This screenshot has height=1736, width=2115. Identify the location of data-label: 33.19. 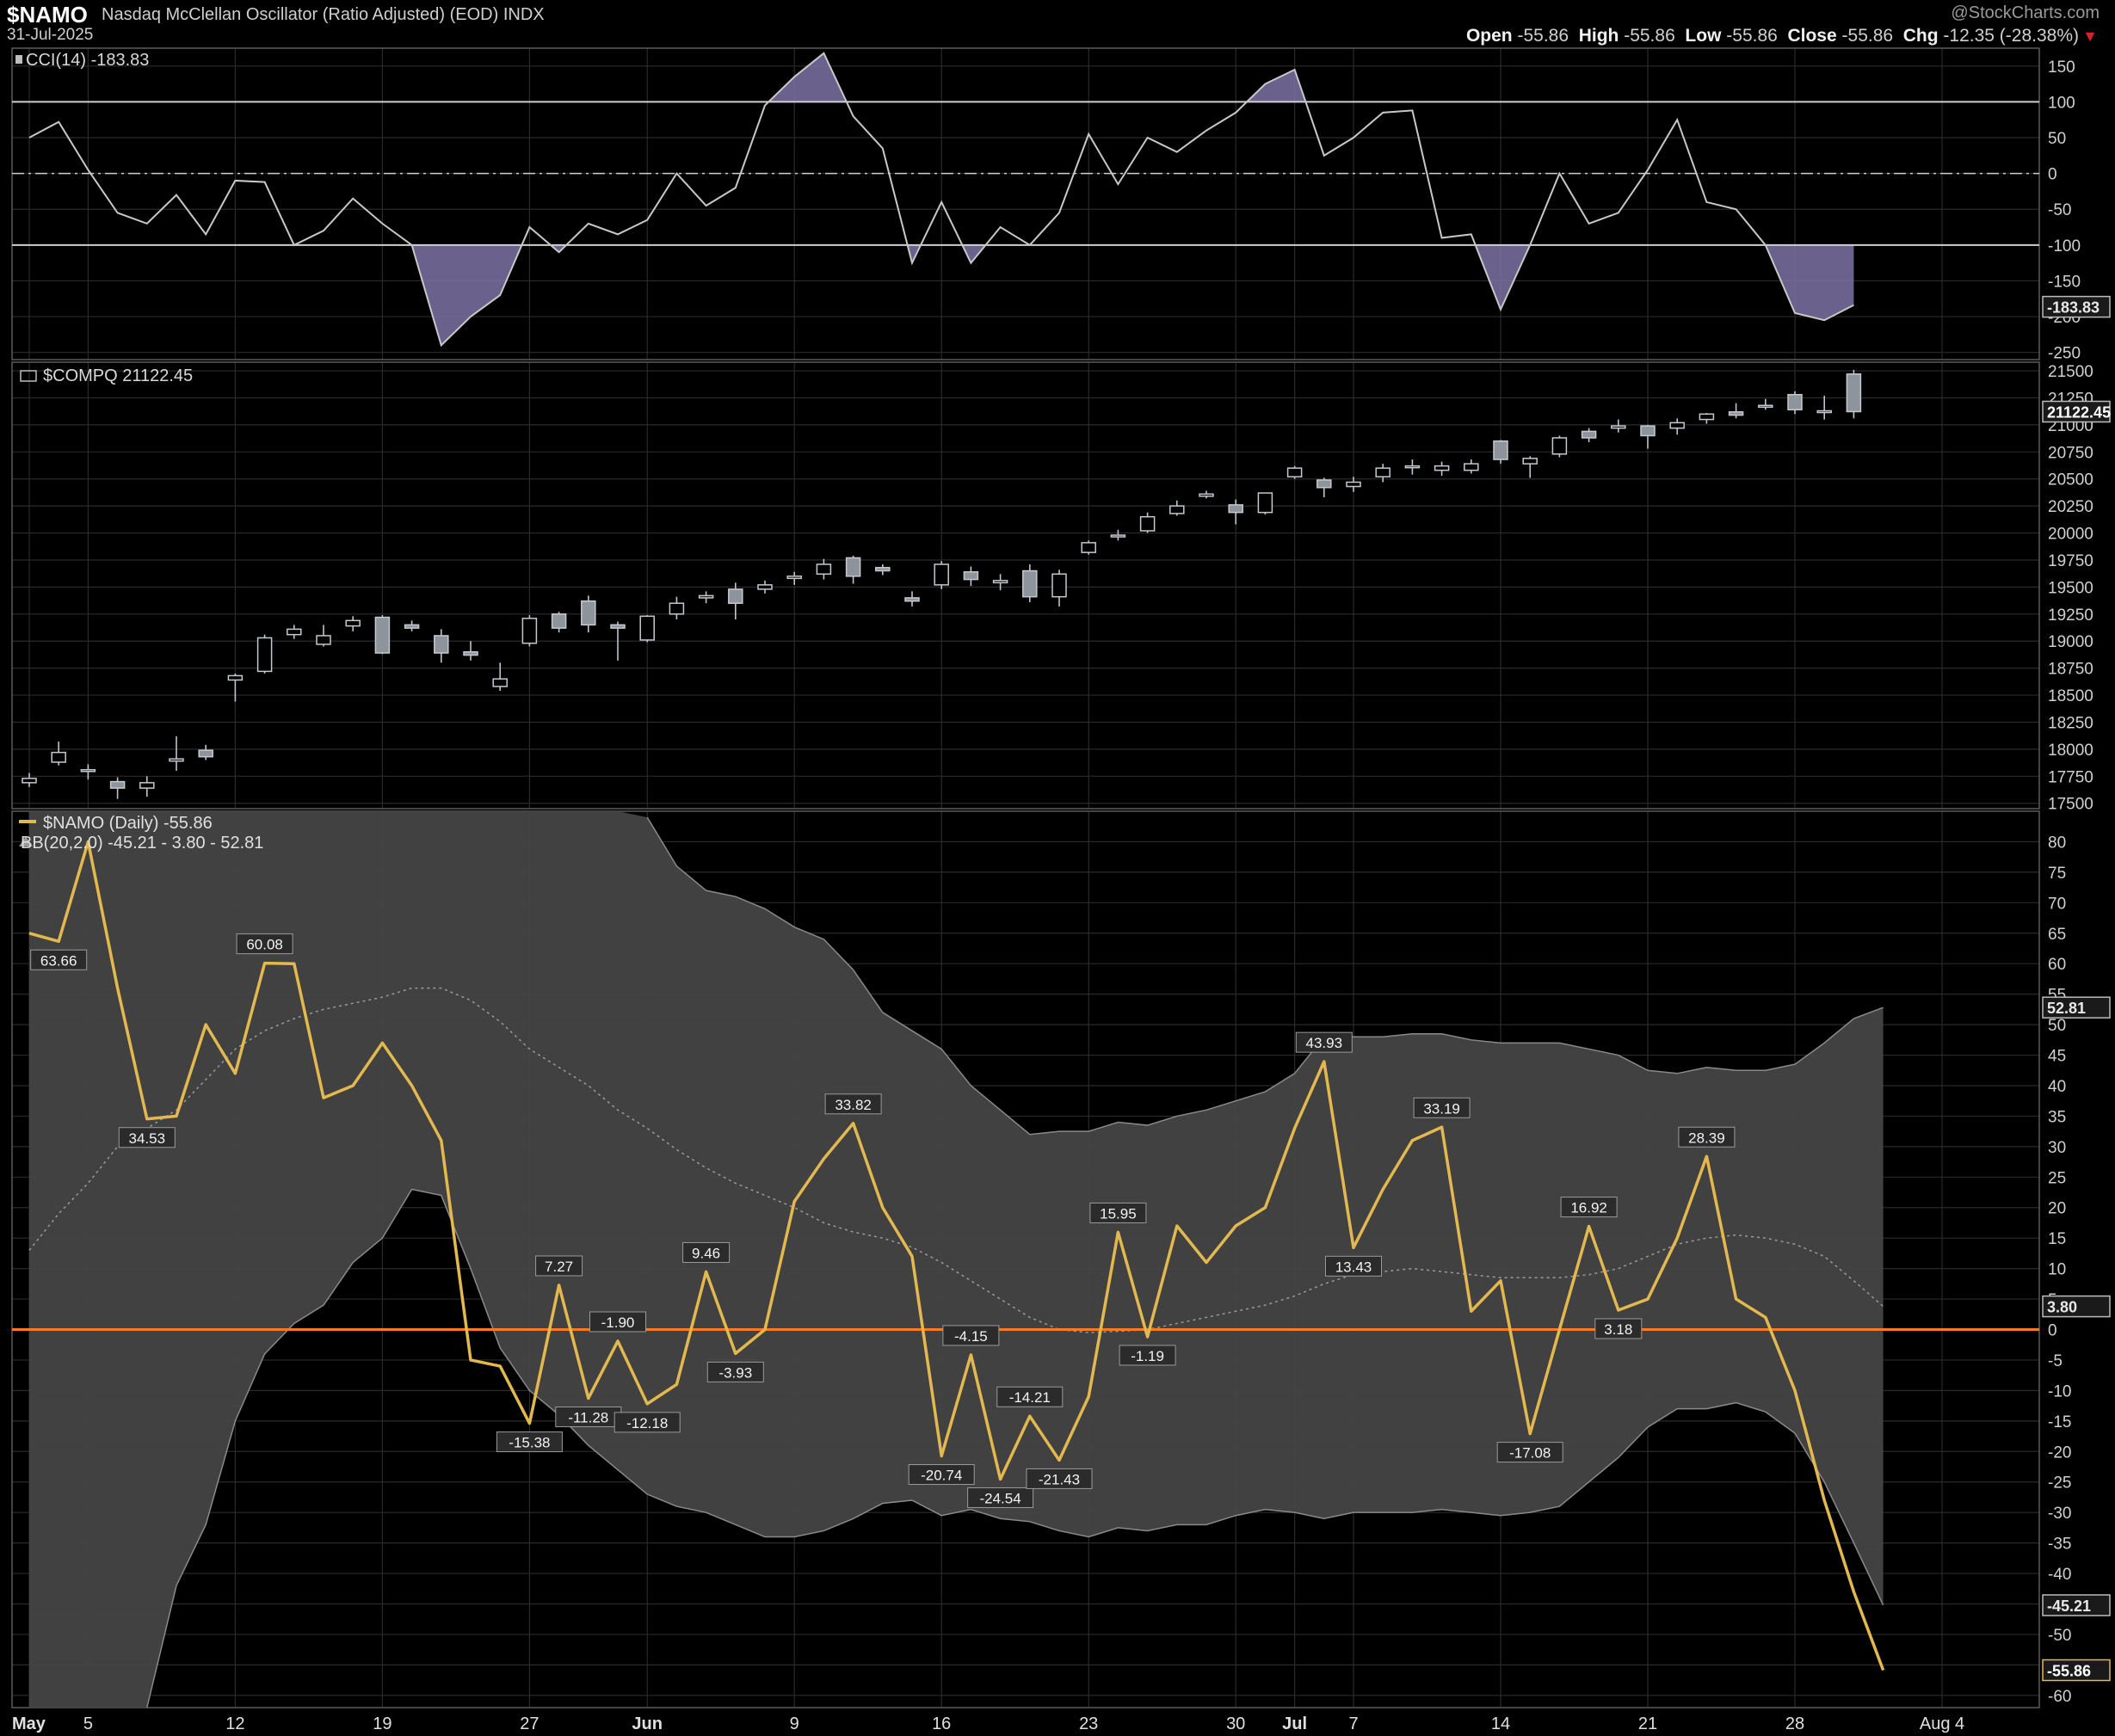
(1442, 1107).